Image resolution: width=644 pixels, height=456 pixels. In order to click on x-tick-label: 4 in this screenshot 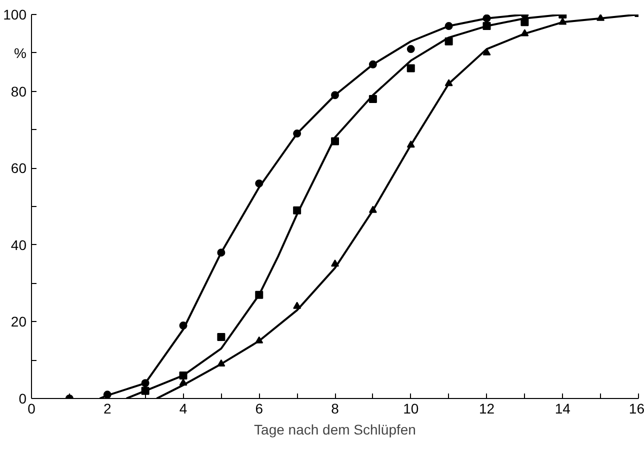, I will do `click(183, 408)`.